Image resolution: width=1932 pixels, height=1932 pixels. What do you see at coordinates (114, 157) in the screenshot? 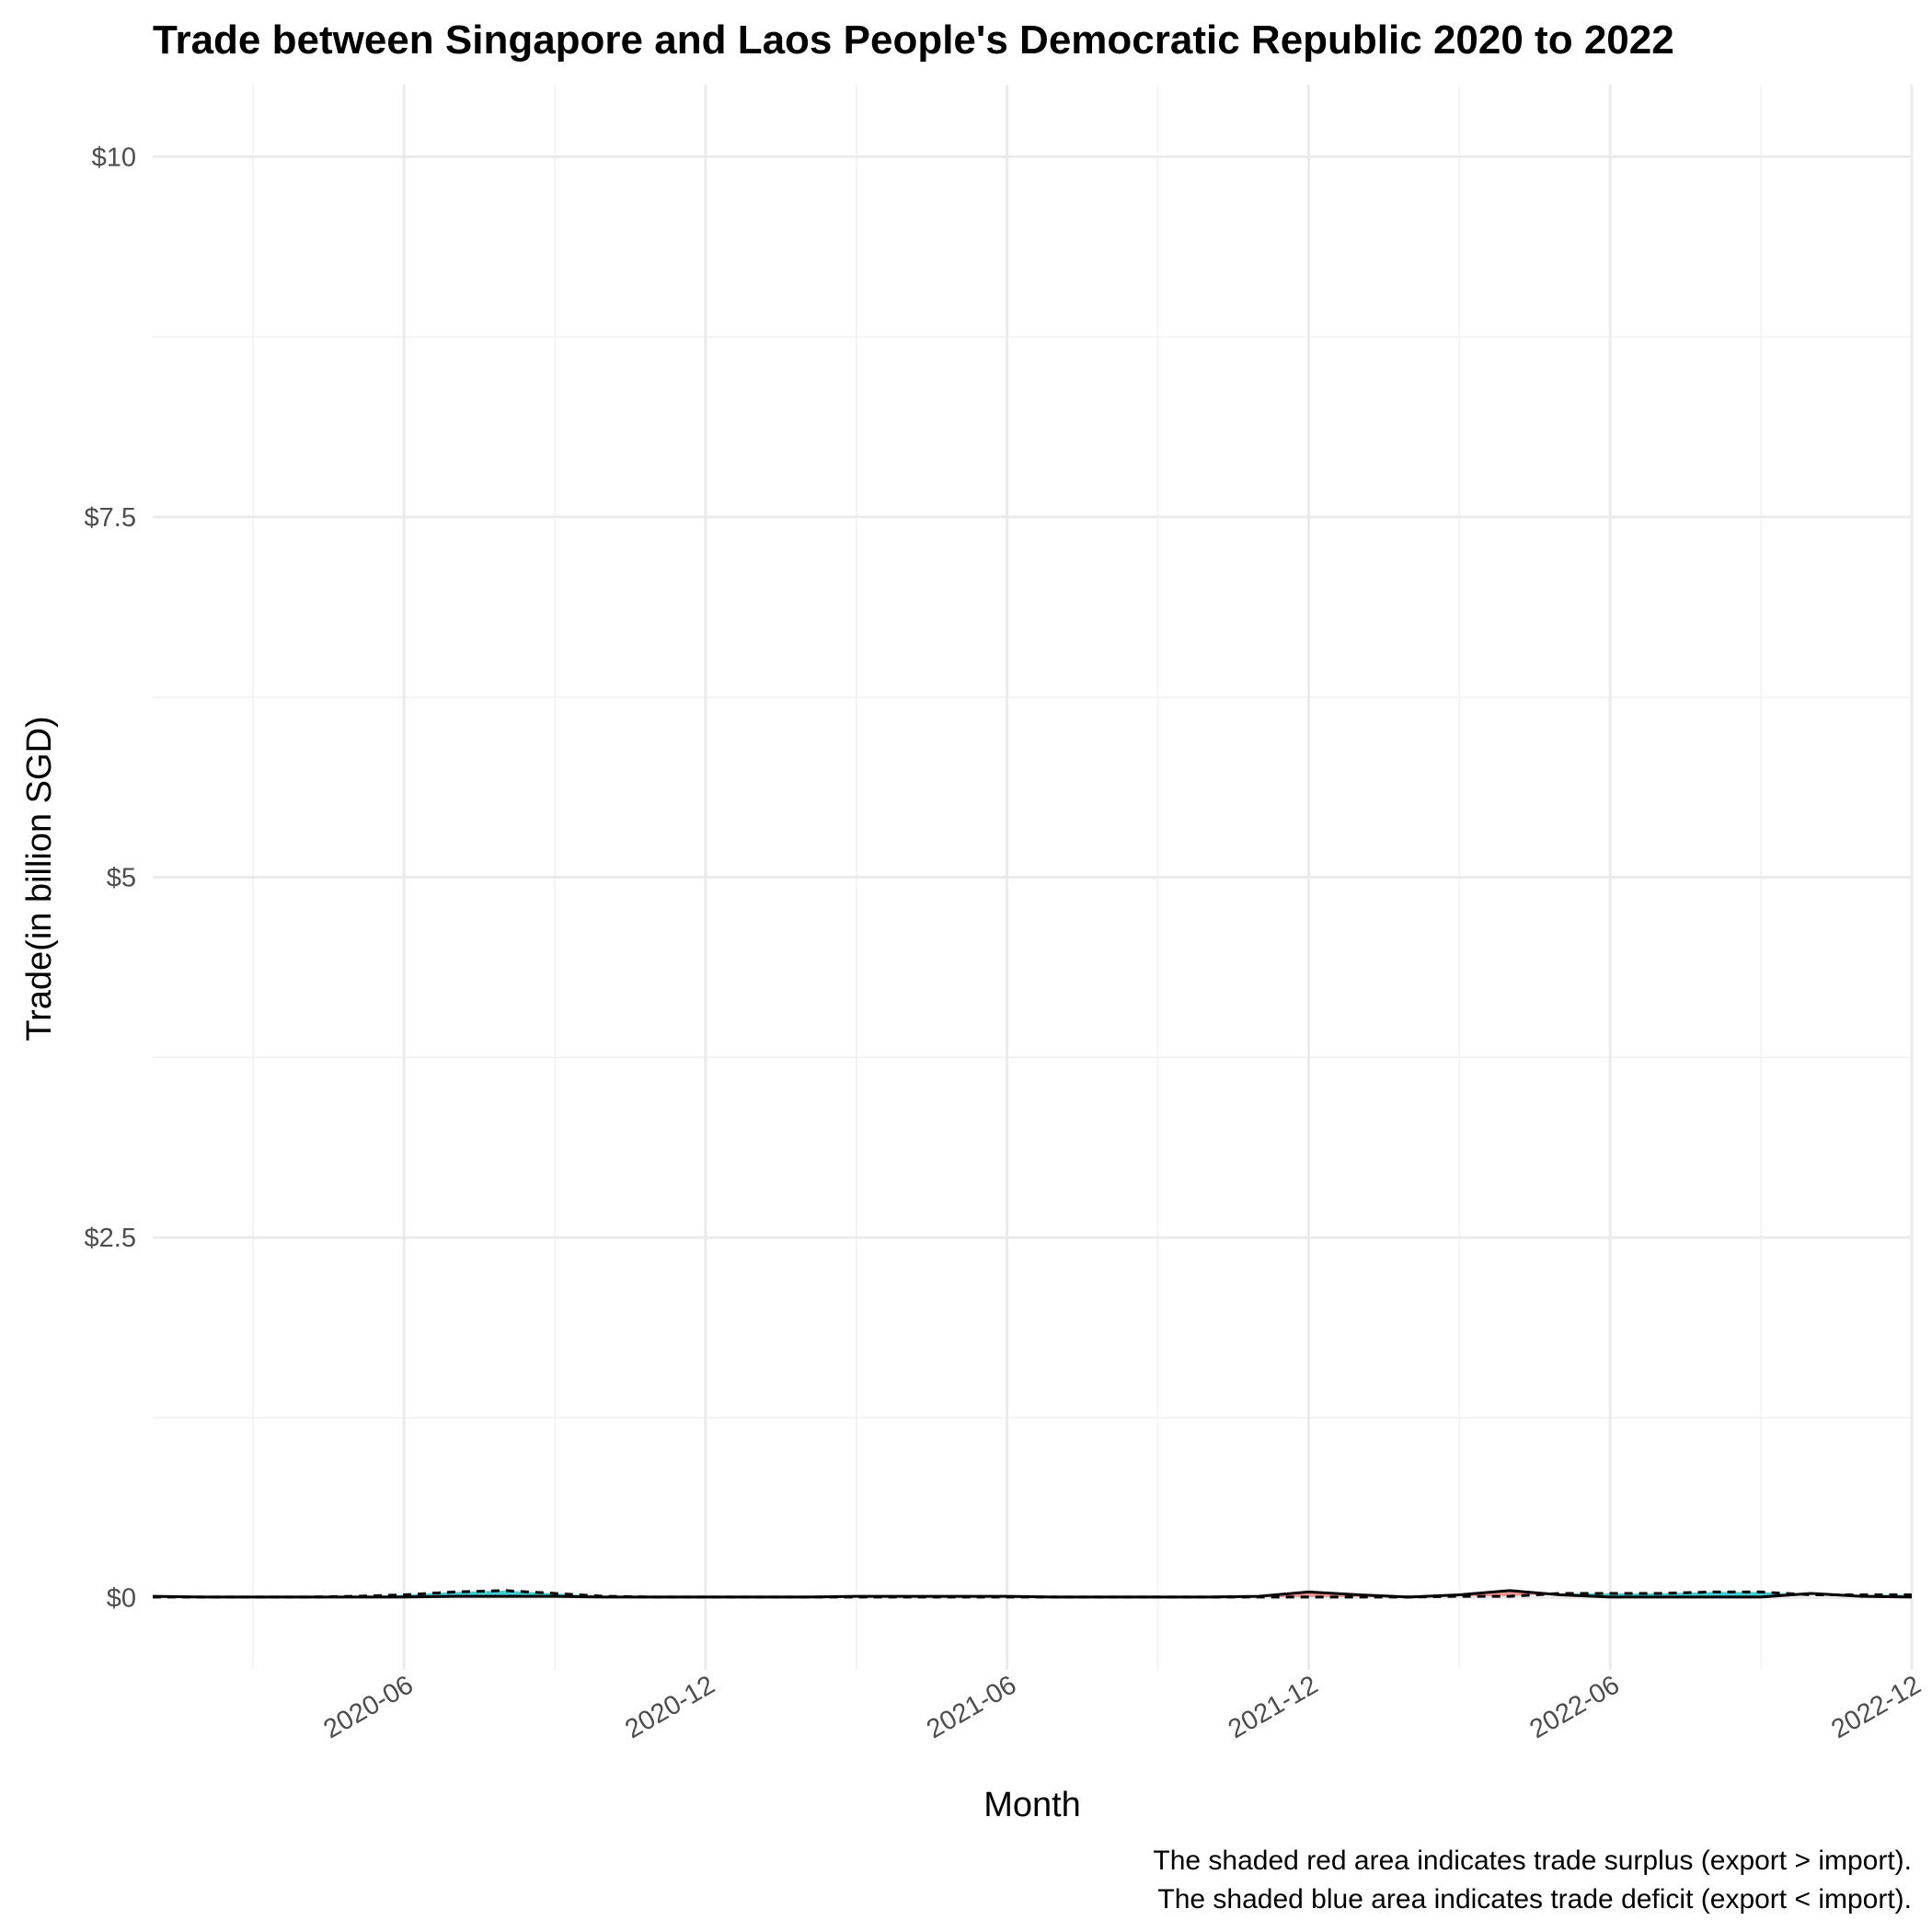
I see `y-tick-label: $10` at bounding box center [114, 157].